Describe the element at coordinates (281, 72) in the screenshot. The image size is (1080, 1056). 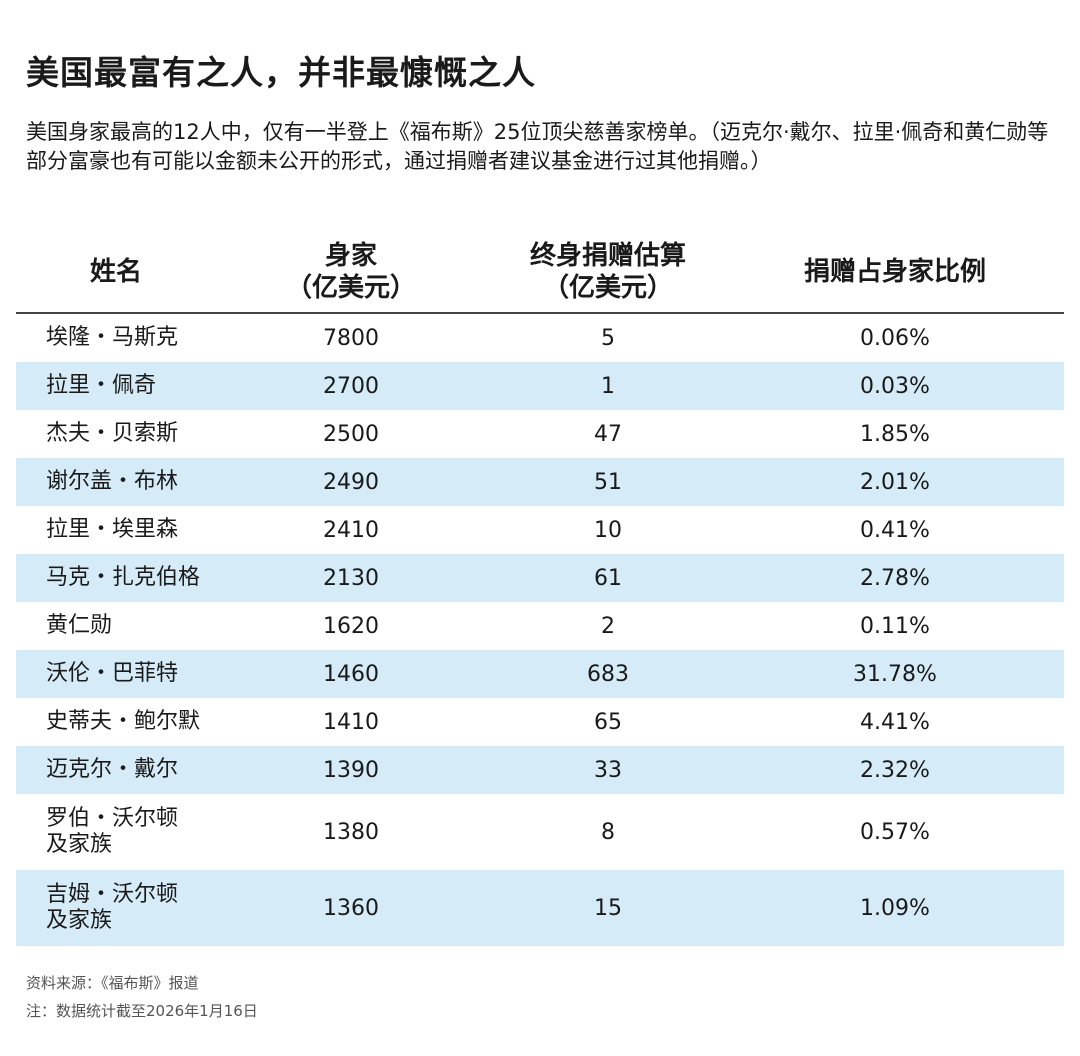
I see `page-title: 美国最富有之人，并非最慷慨之人` at that location.